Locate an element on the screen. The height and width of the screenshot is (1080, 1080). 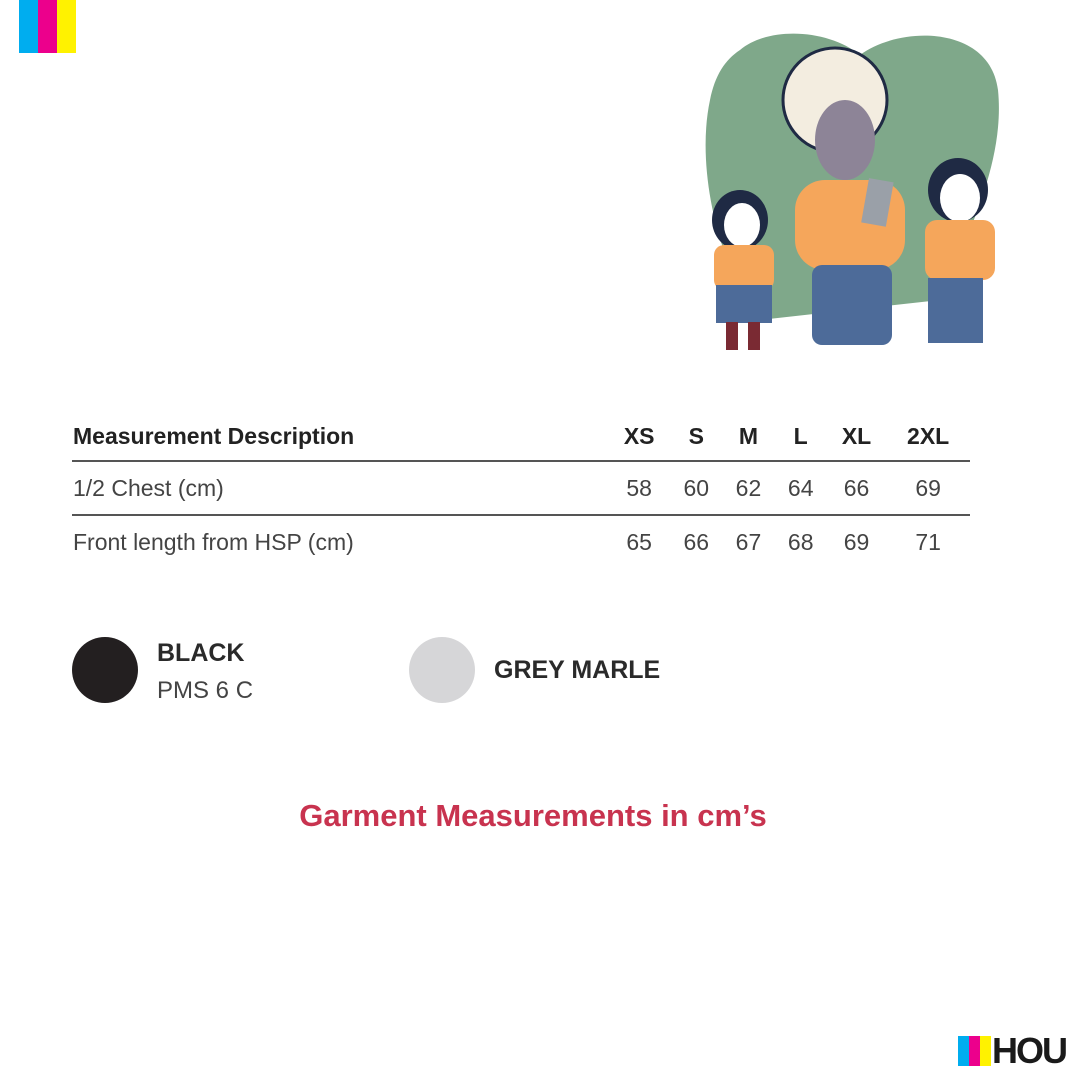
mascot-illustration is located at coordinates (852, 191).